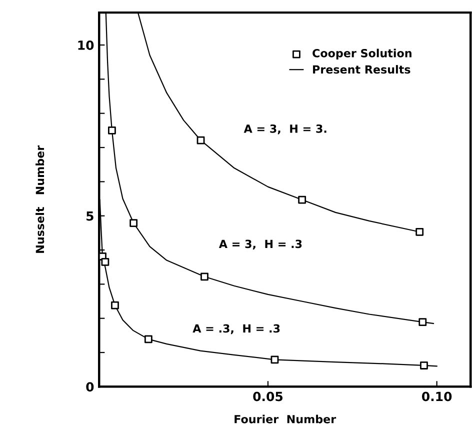 The width and height of the screenshot is (472, 433). Describe the element at coordinates (90, 216) in the screenshot. I see `y-tick-label: 5` at that location.